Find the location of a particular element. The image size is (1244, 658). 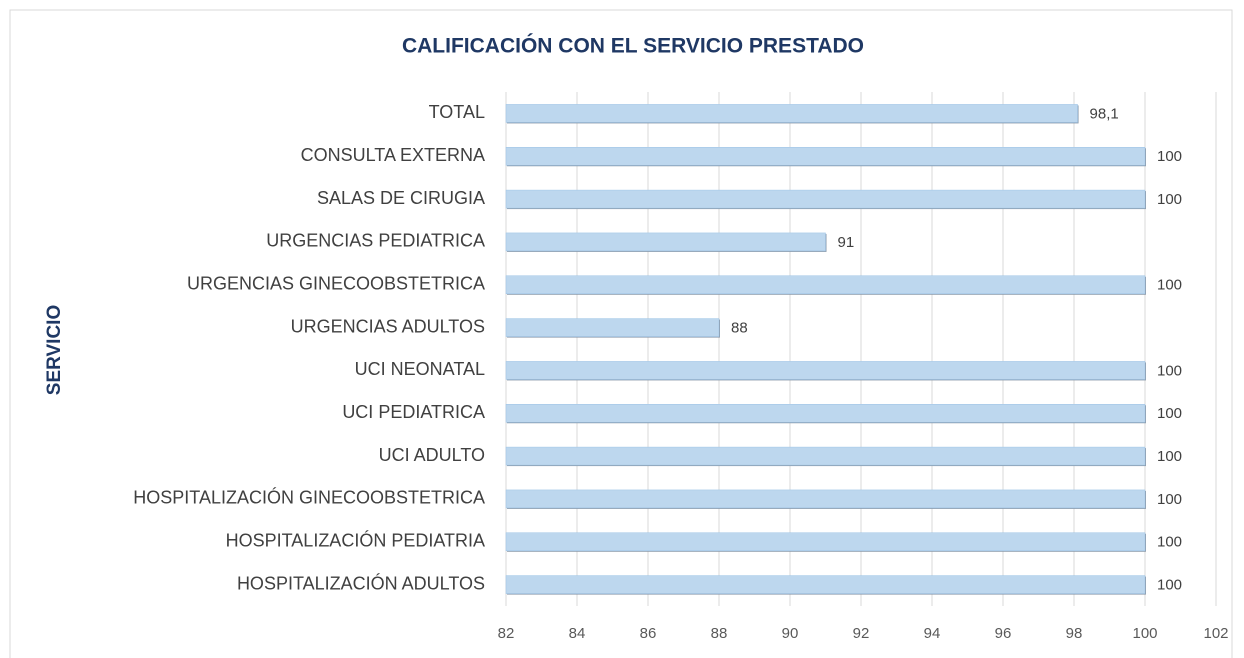

y-tick-label: TOTAL is located at coordinates (457, 112).